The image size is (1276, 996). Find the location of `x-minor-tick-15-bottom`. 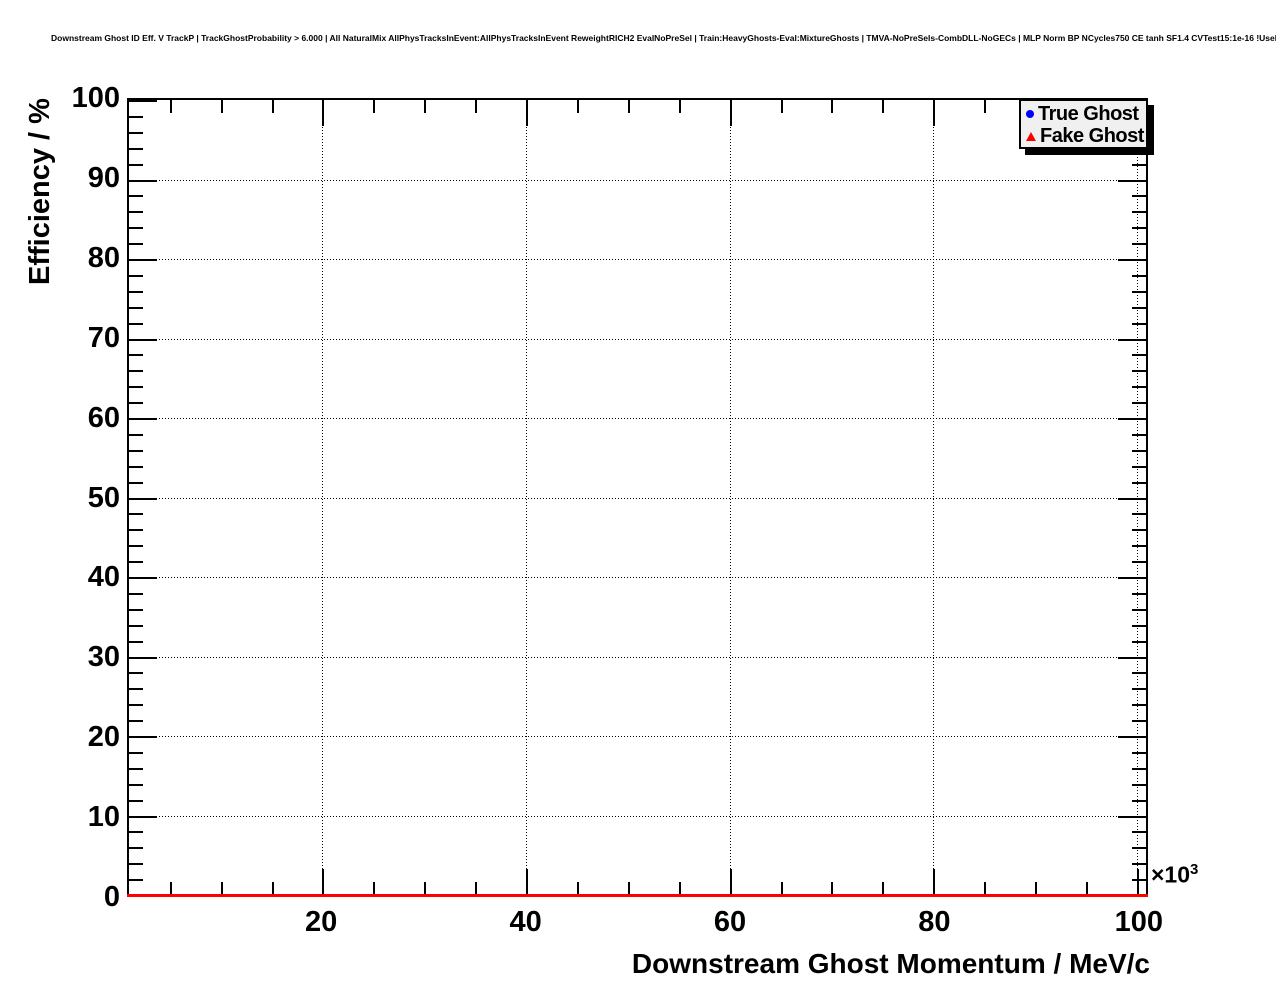

x-minor-tick-15-bottom is located at coordinates (272, 888).